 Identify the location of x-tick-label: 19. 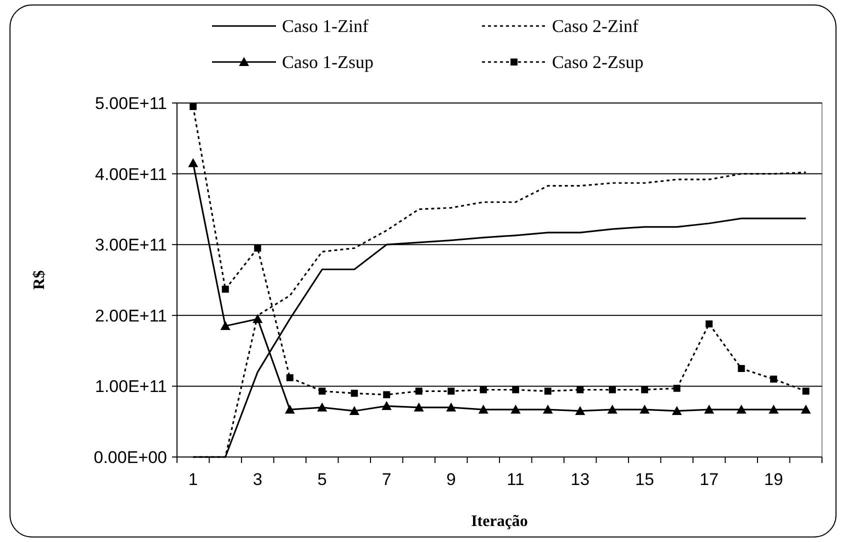
(774, 479).